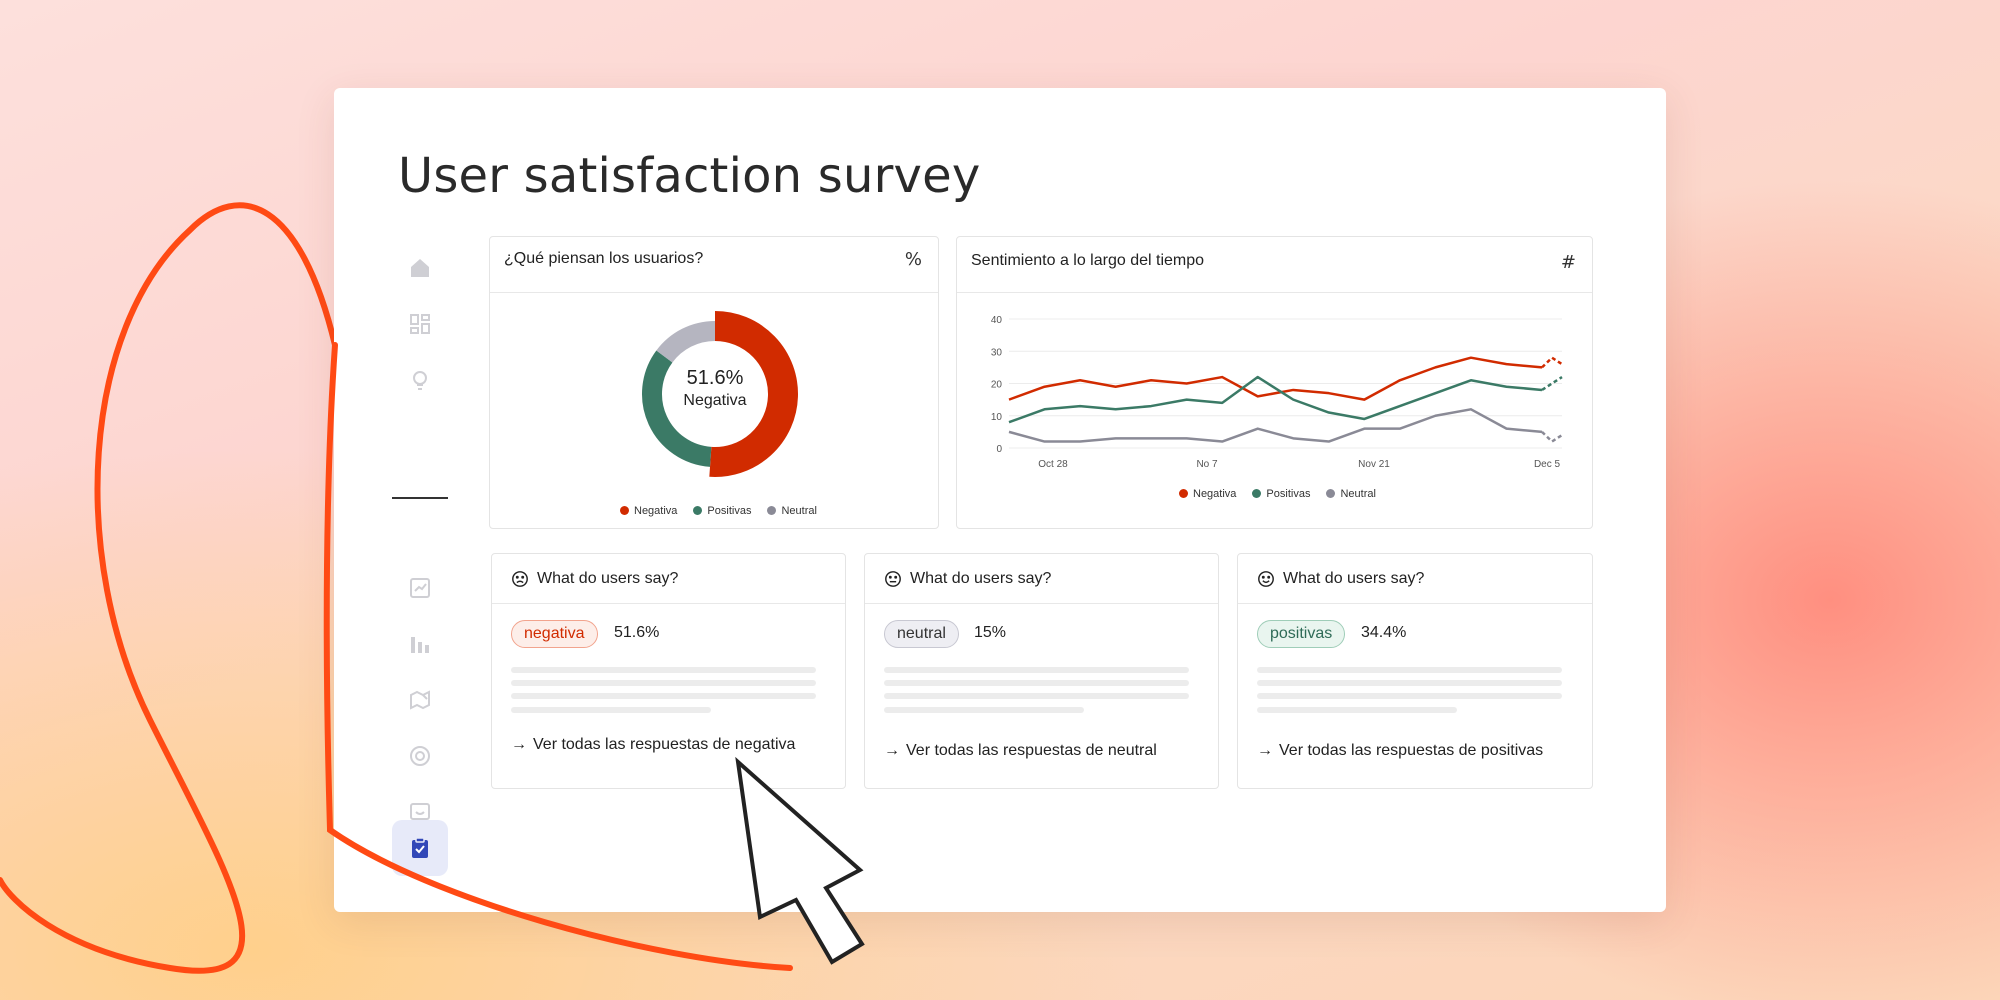 The image size is (2000, 1000). What do you see at coordinates (1384, 632) in the screenshot?
I see `sentiment-percent: 34.4%` at bounding box center [1384, 632].